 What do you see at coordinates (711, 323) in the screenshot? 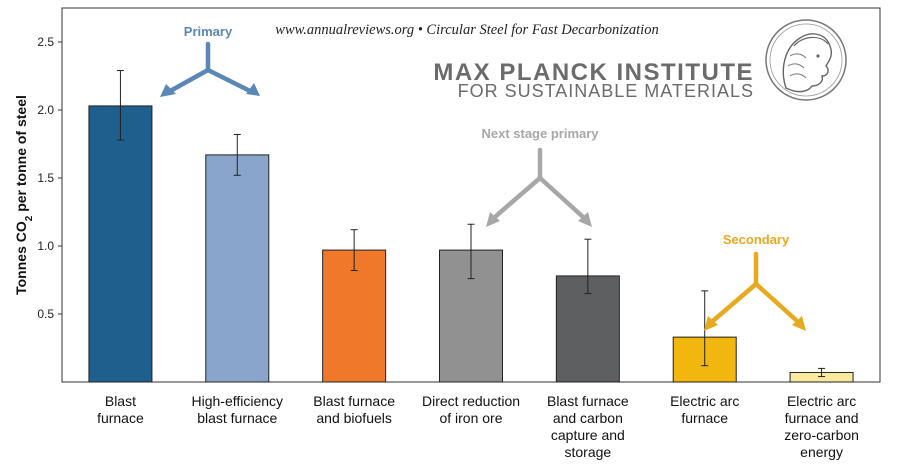
I see `secondary-arrowhead-left-icon` at bounding box center [711, 323].